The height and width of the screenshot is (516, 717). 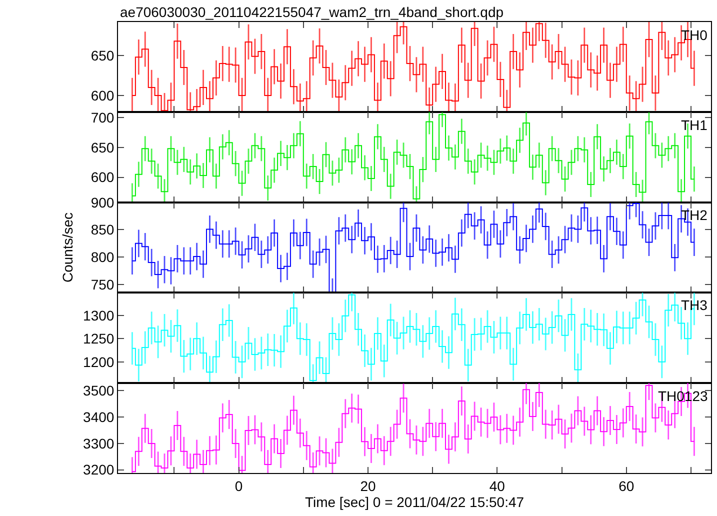 I want to click on y-tick-label: 850, so click(x=102, y=230).